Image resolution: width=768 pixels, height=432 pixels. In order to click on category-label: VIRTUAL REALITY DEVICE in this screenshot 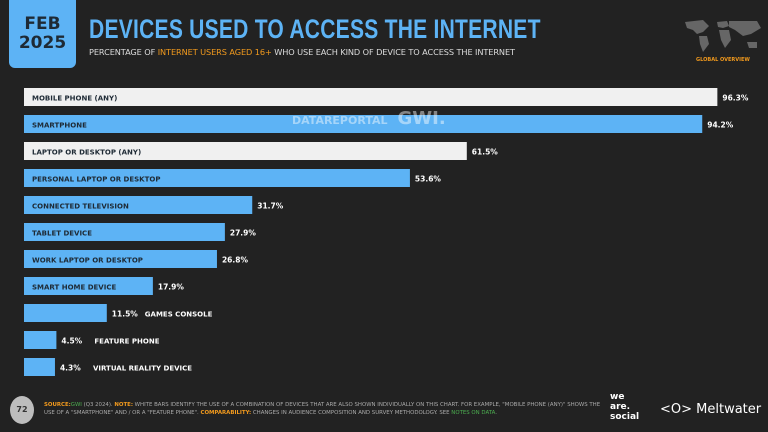, I will do `click(142, 369)`.